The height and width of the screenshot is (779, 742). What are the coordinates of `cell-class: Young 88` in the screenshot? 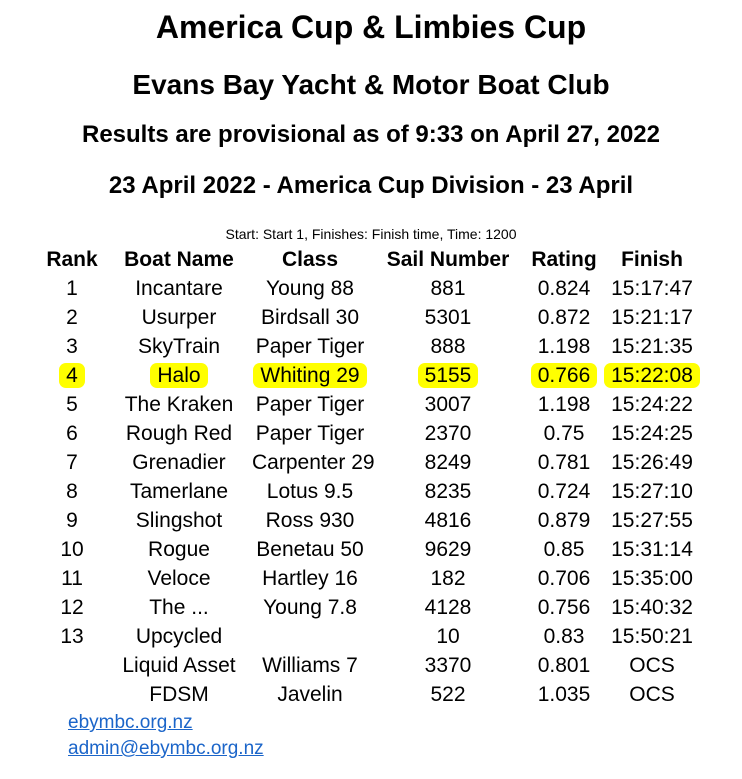 It's located at (310, 288).